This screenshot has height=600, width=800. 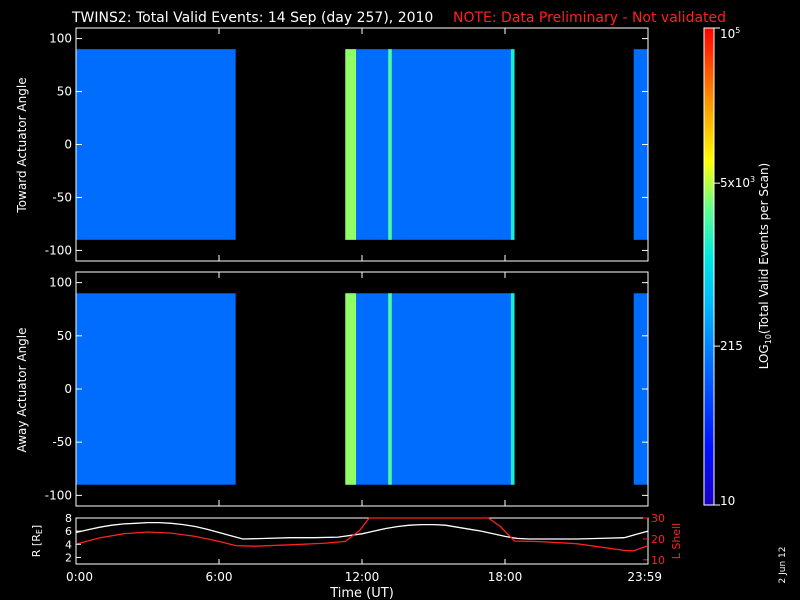 I want to click on xtick-label: 0:00, so click(x=79, y=577).